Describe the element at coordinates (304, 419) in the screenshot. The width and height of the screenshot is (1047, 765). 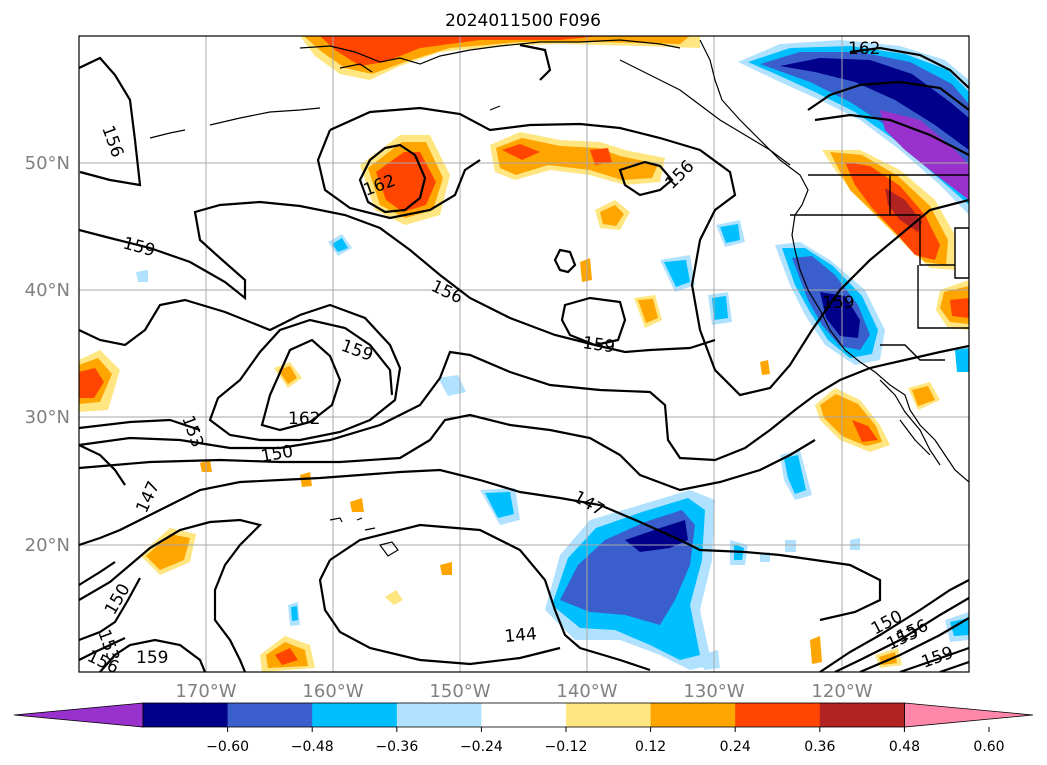
I see `contour-label-162-south: 162` at that location.